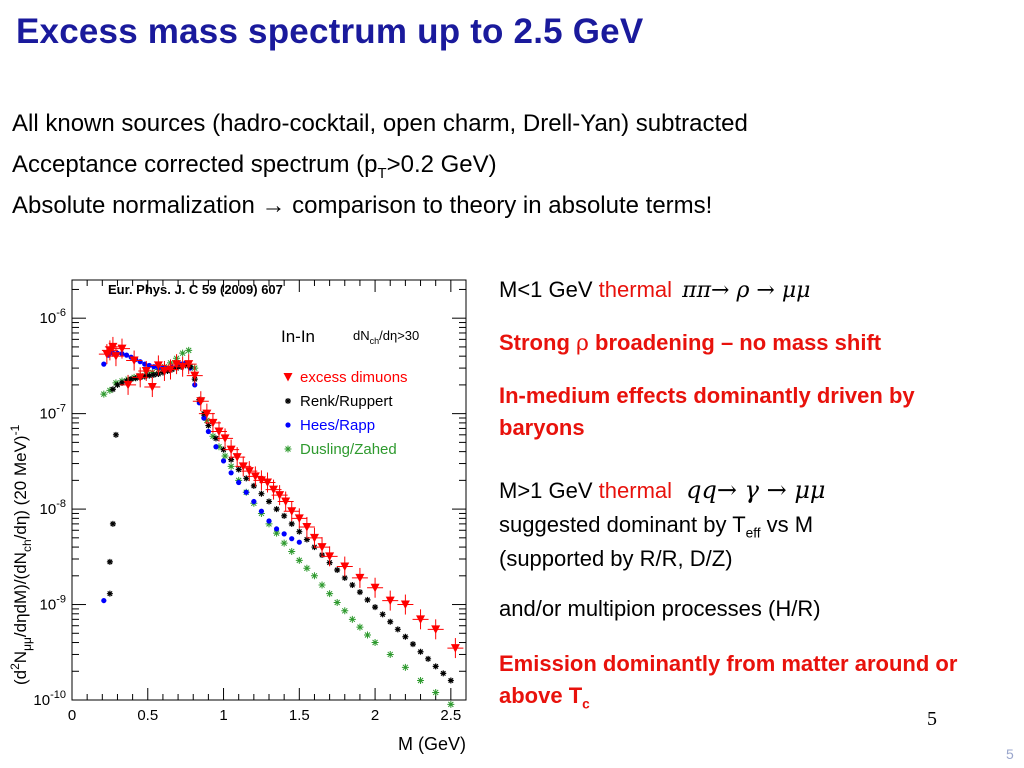 The width and height of the screenshot is (1024, 768). Describe the element at coordinates (450, 715) in the screenshot. I see `x-tick-label: 2.5` at that location.